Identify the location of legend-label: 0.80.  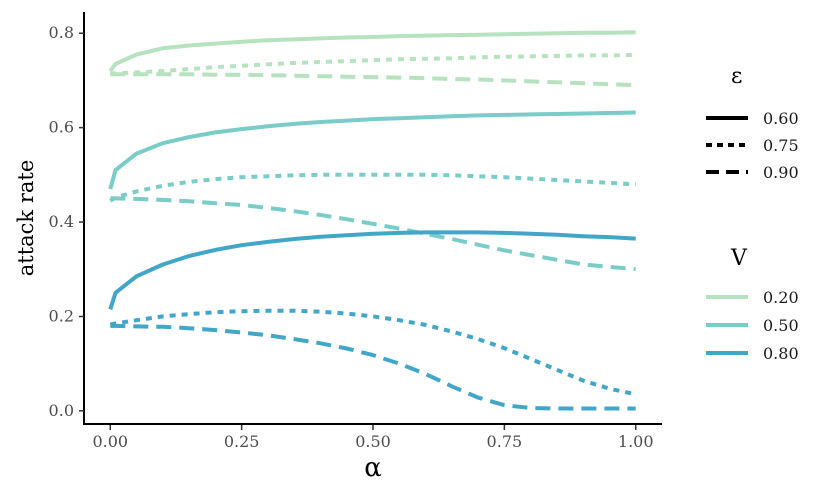
(781, 353).